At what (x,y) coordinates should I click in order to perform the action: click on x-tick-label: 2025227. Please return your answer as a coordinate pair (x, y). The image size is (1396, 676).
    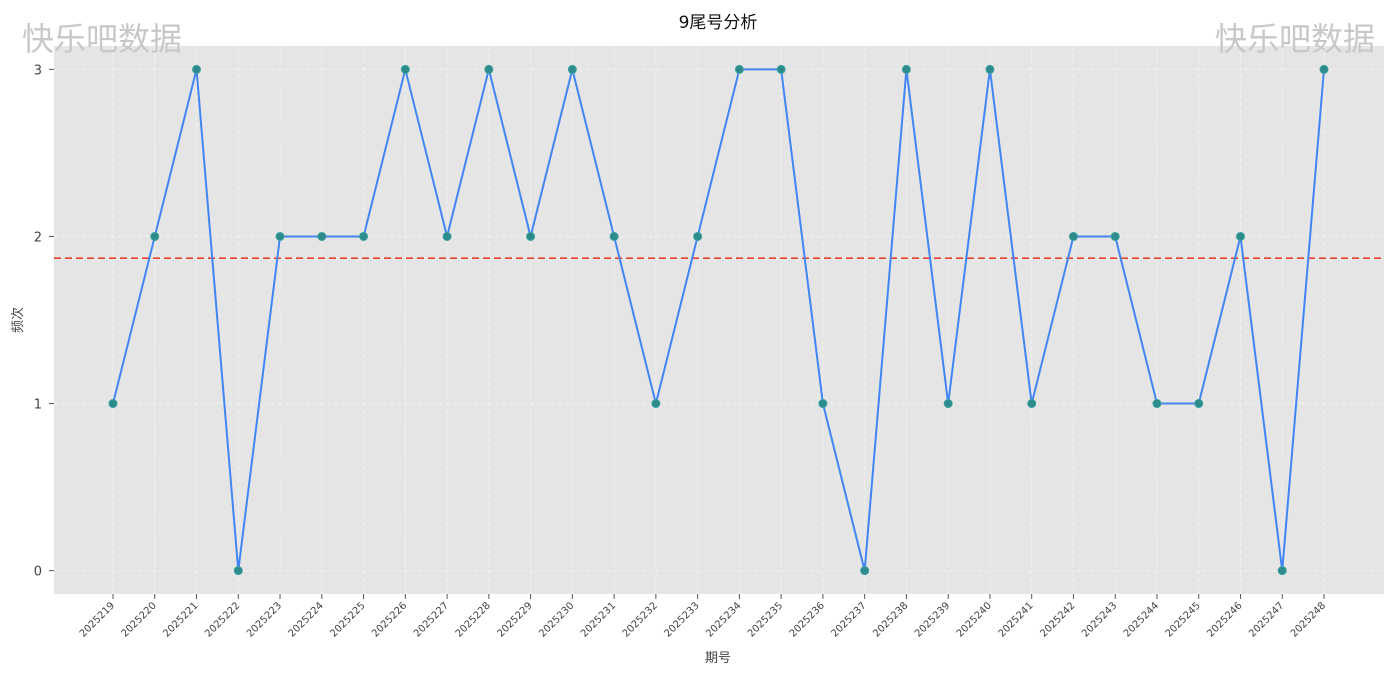
    Looking at the image, I should click on (431, 619).